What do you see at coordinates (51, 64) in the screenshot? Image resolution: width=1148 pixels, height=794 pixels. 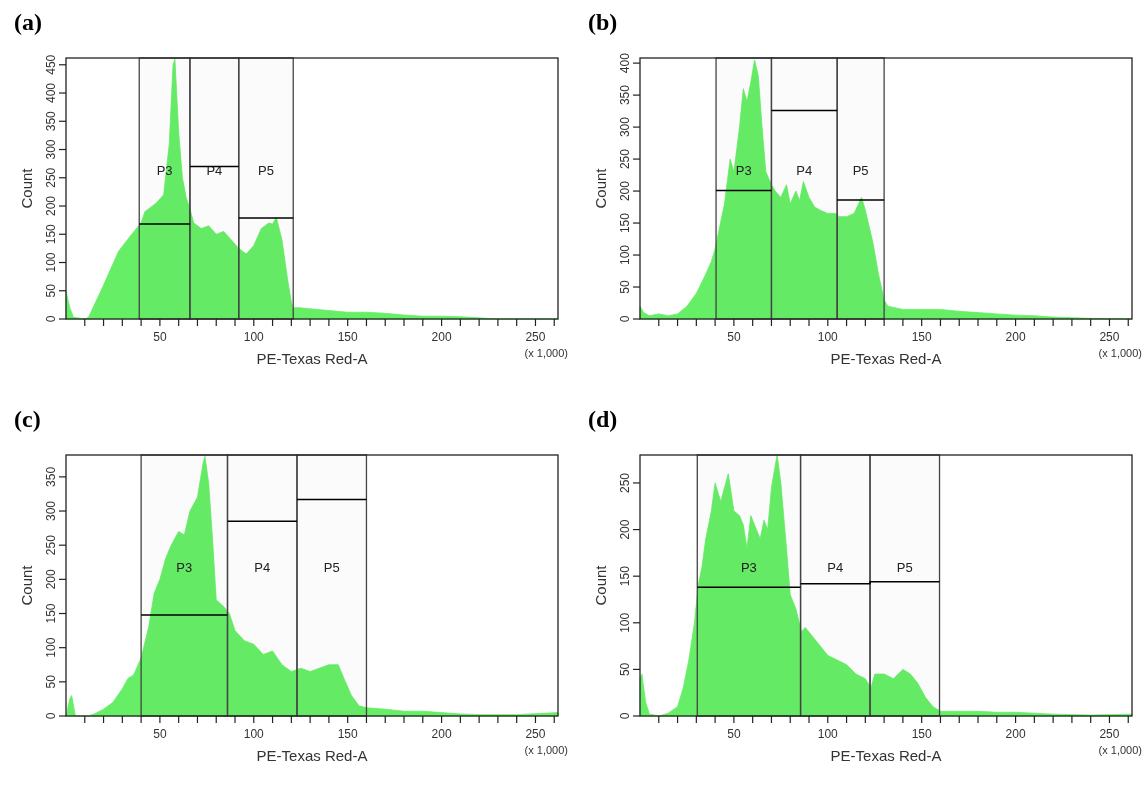 I see `y-tick-label: 450` at bounding box center [51, 64].